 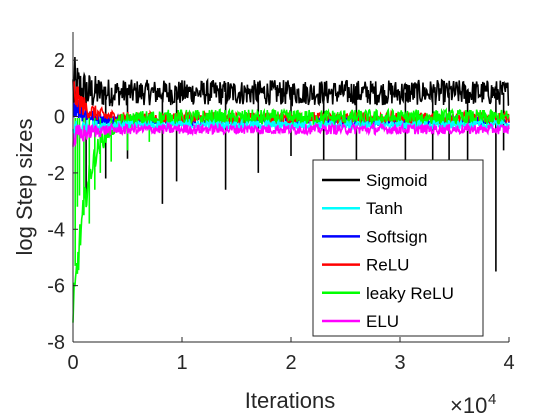 I want to click on legend-label: Sigmoid, so click(x=396, y=180).